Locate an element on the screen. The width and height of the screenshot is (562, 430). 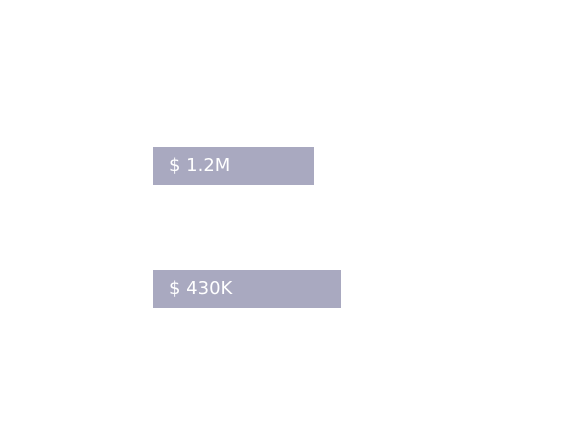
value-badge: $ 1.2M is located at coordinates (233, 166).